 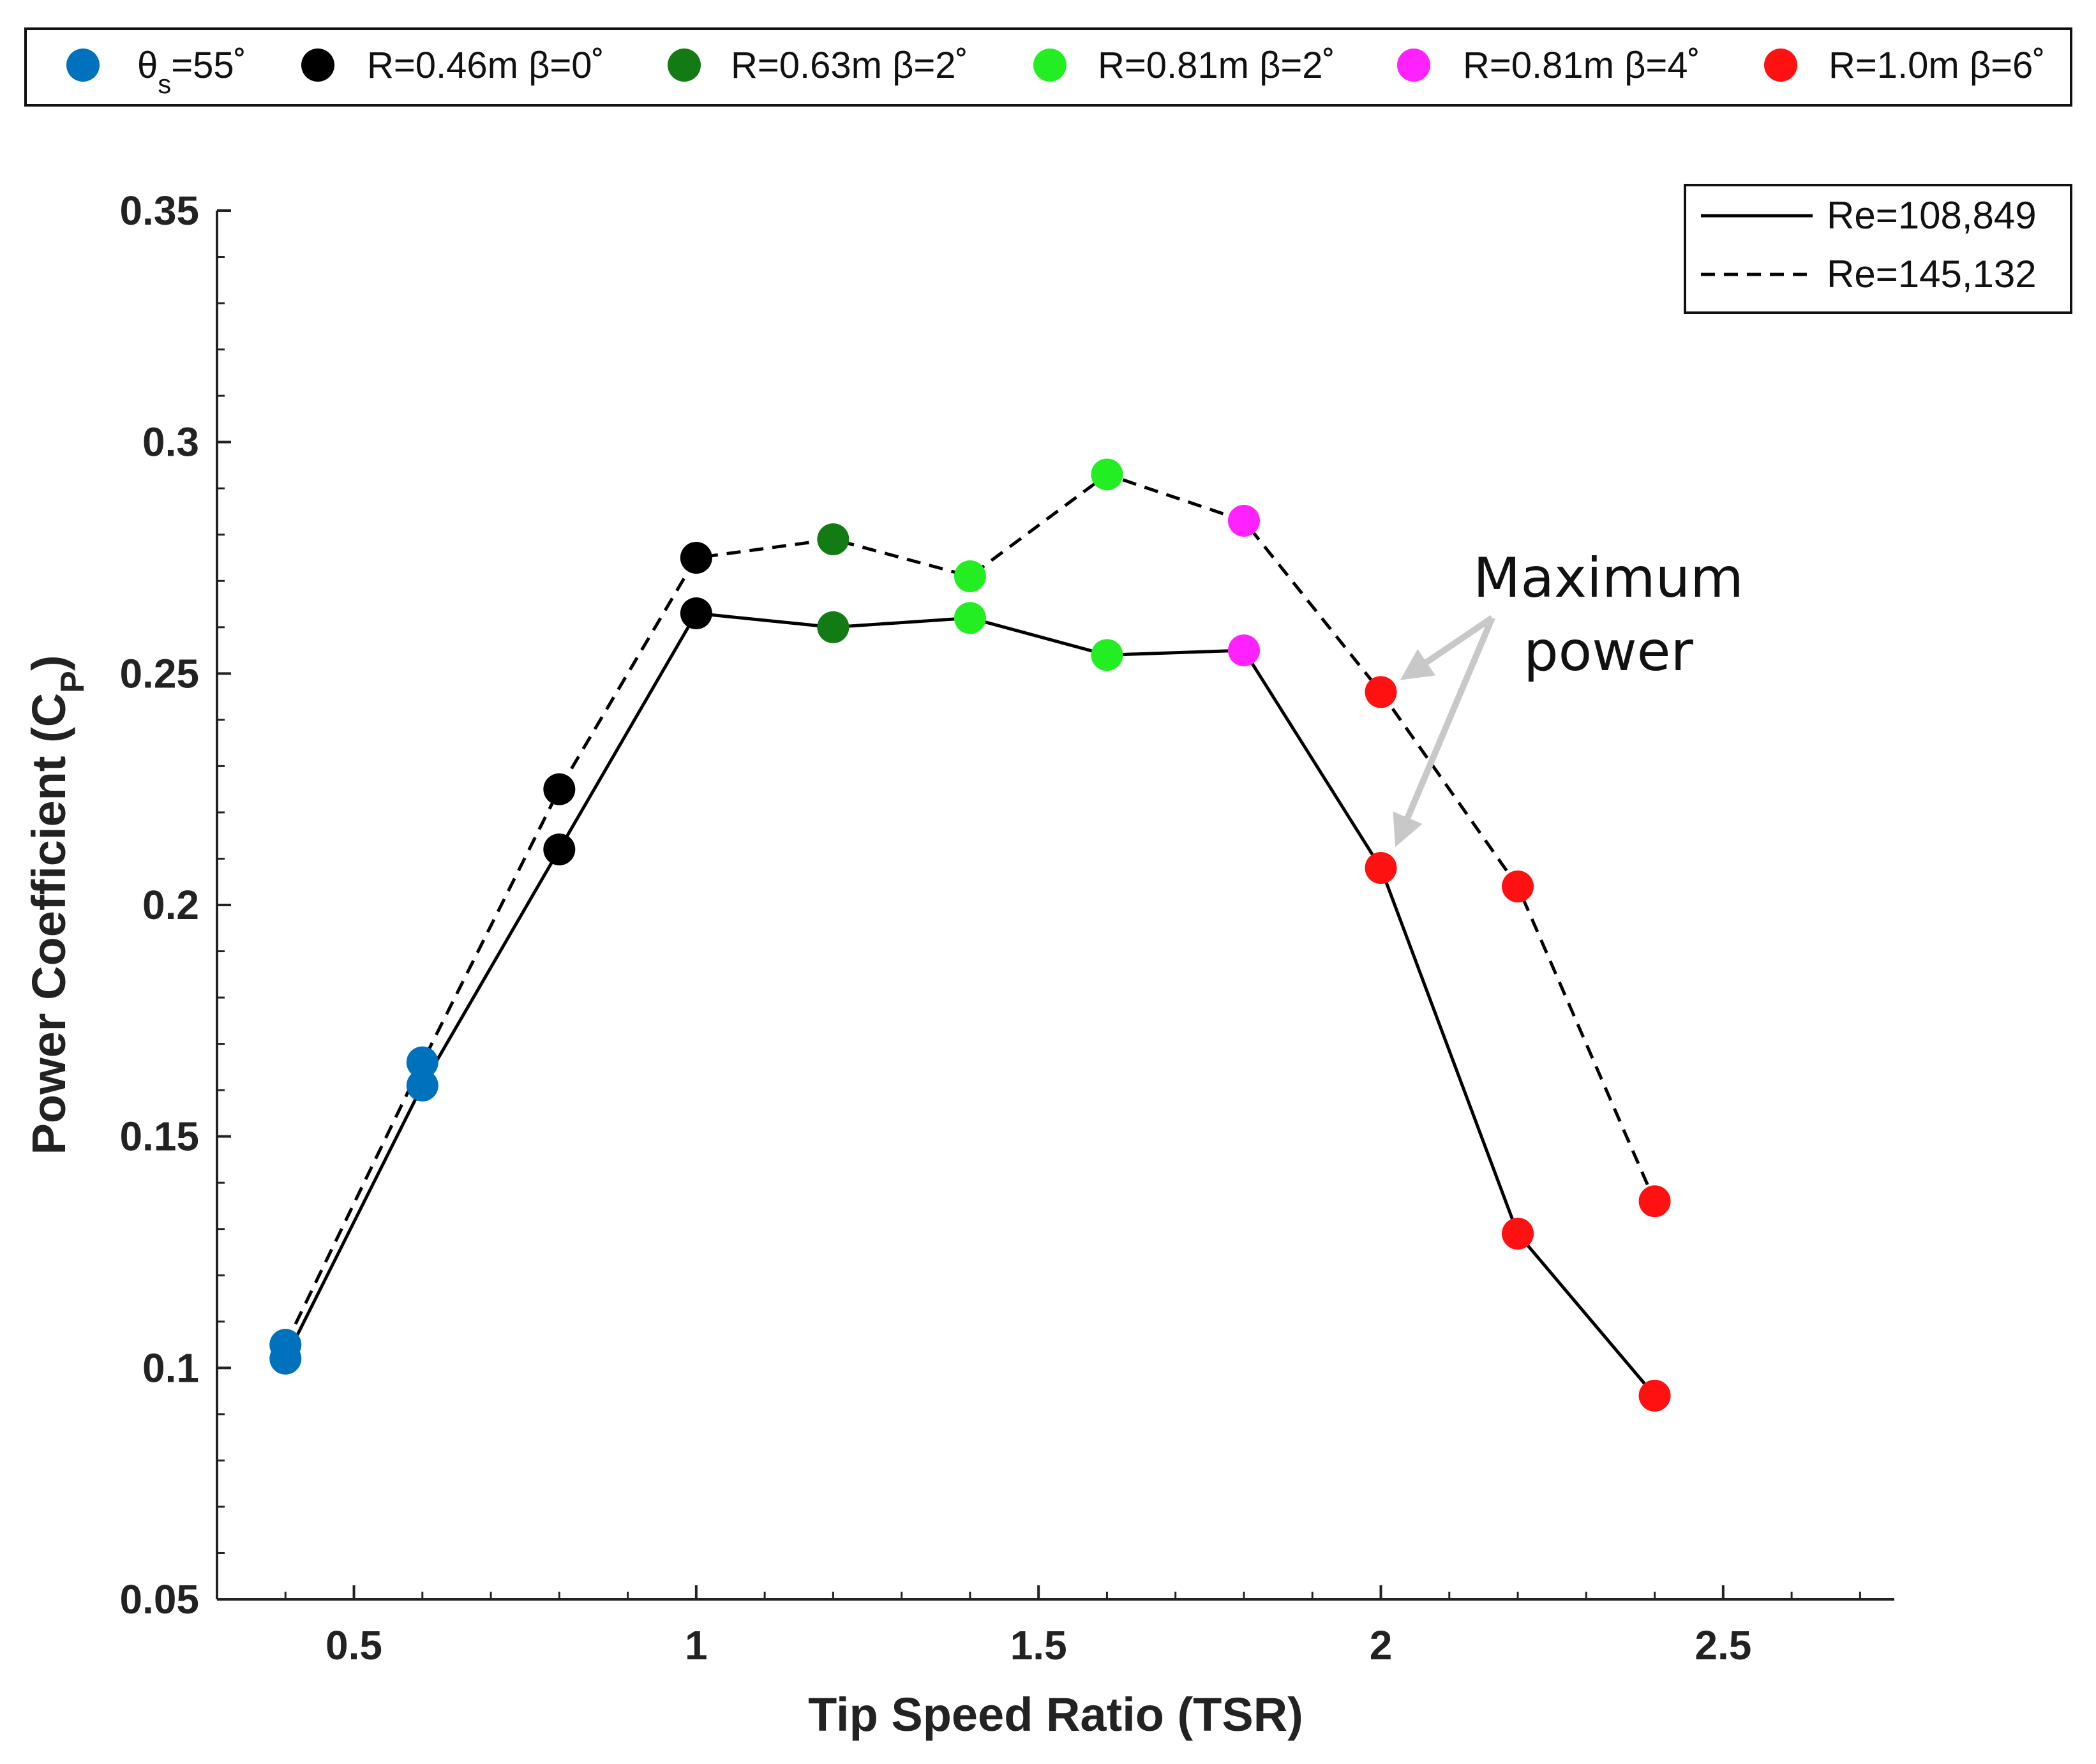 I want to click on line-style-legend: Re=108,849 Re=145,132, so click(x=1878, y=249).